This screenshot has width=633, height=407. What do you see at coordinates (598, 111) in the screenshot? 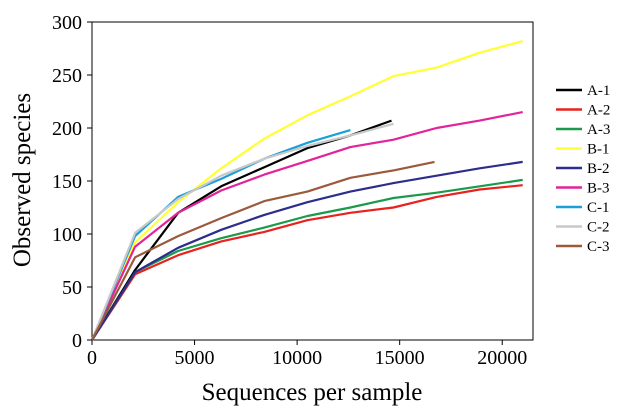
I see `legend-label: A-2` at bounding box center [598, 111].